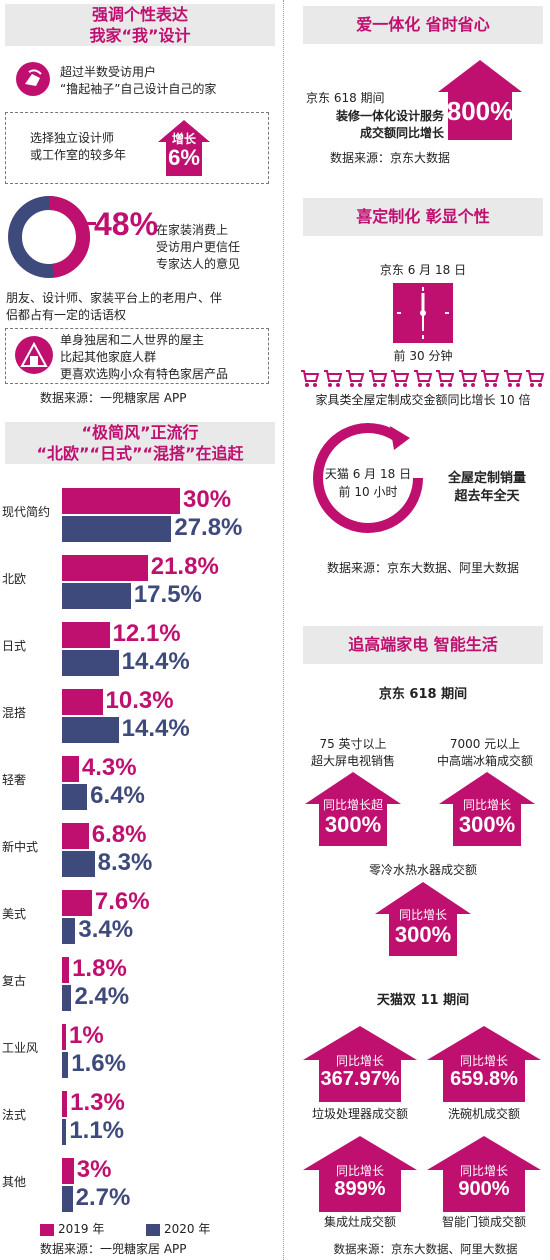 The width and height of the screenshot is (550, 1260). Describe the element at coordinates (99, 968) in the screenshot. I see `bar-value-label: 1.8%` at that location.